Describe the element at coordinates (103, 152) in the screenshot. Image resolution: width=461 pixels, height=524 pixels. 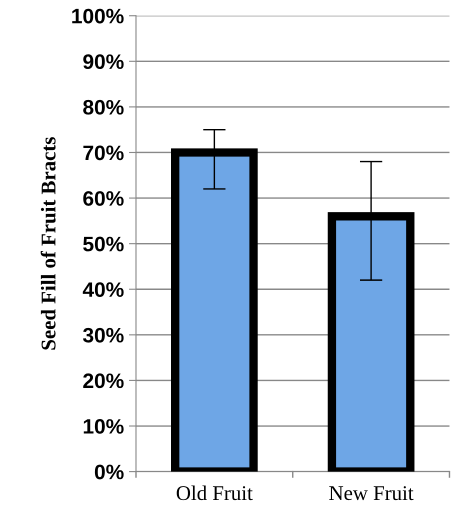
I see `y-tick-label: 70%` at that location.